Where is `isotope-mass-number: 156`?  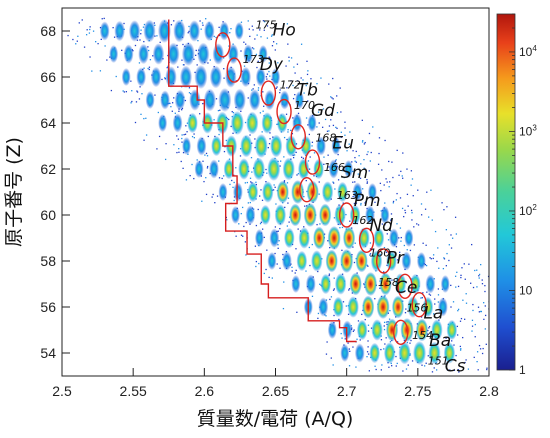
isotope-mass-number: 156 is located at coordinates (416, 308).